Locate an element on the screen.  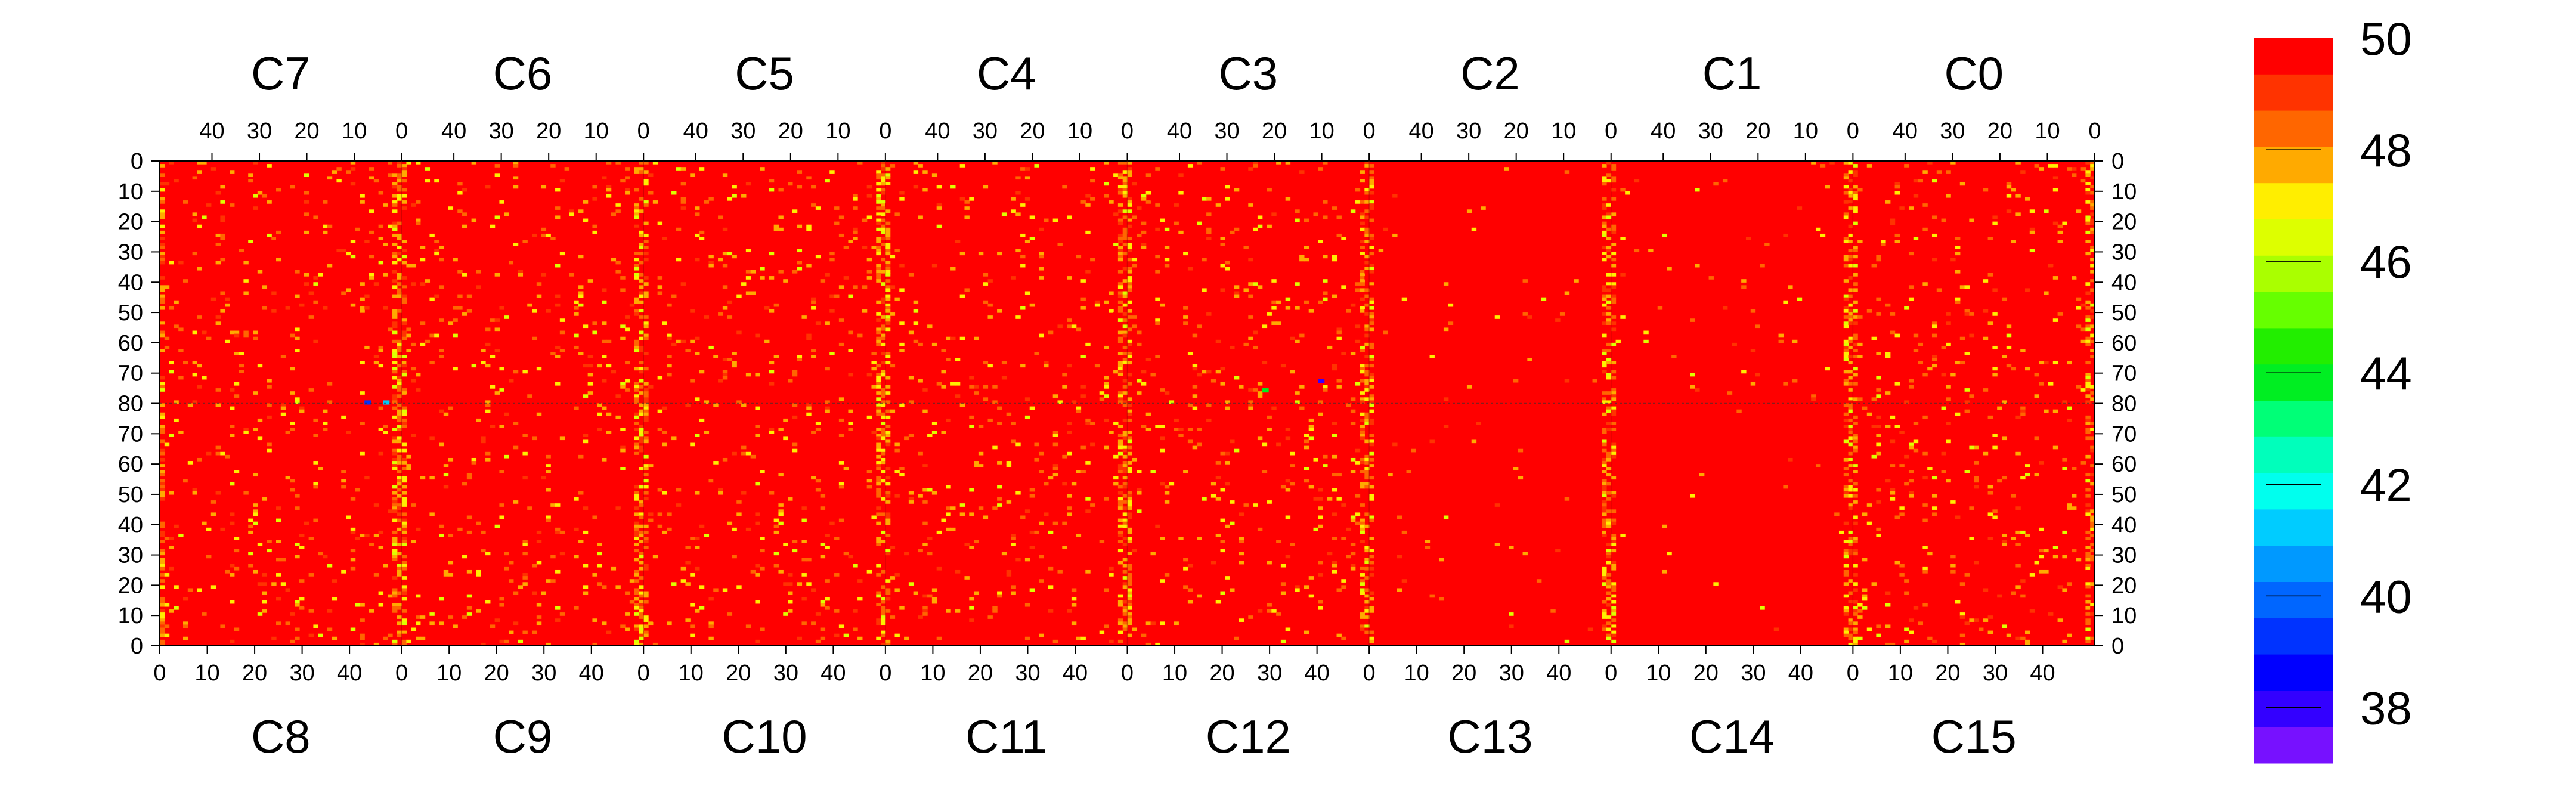
bottom-tick-label: 20 is located at coordinates (496, 674).